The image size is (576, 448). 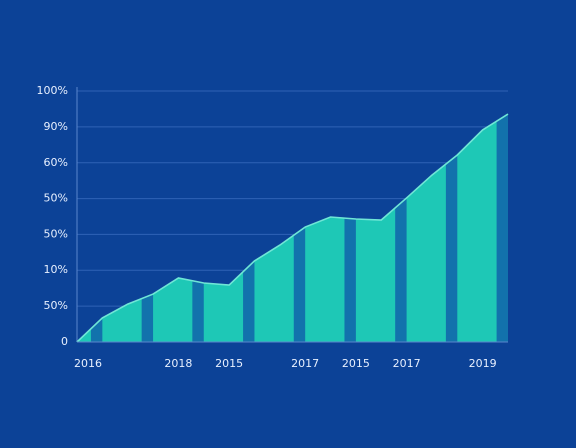 What do you see at coordinates (88, 363) in the screenshot?
I see `x-tick-label: 2016` at bounding box center [88, 363].